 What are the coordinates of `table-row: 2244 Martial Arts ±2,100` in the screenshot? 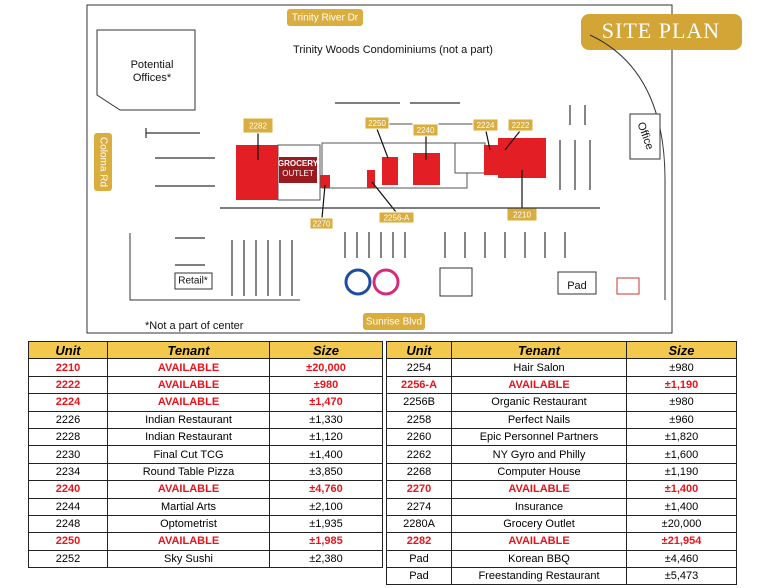 It's located at (205, 506).